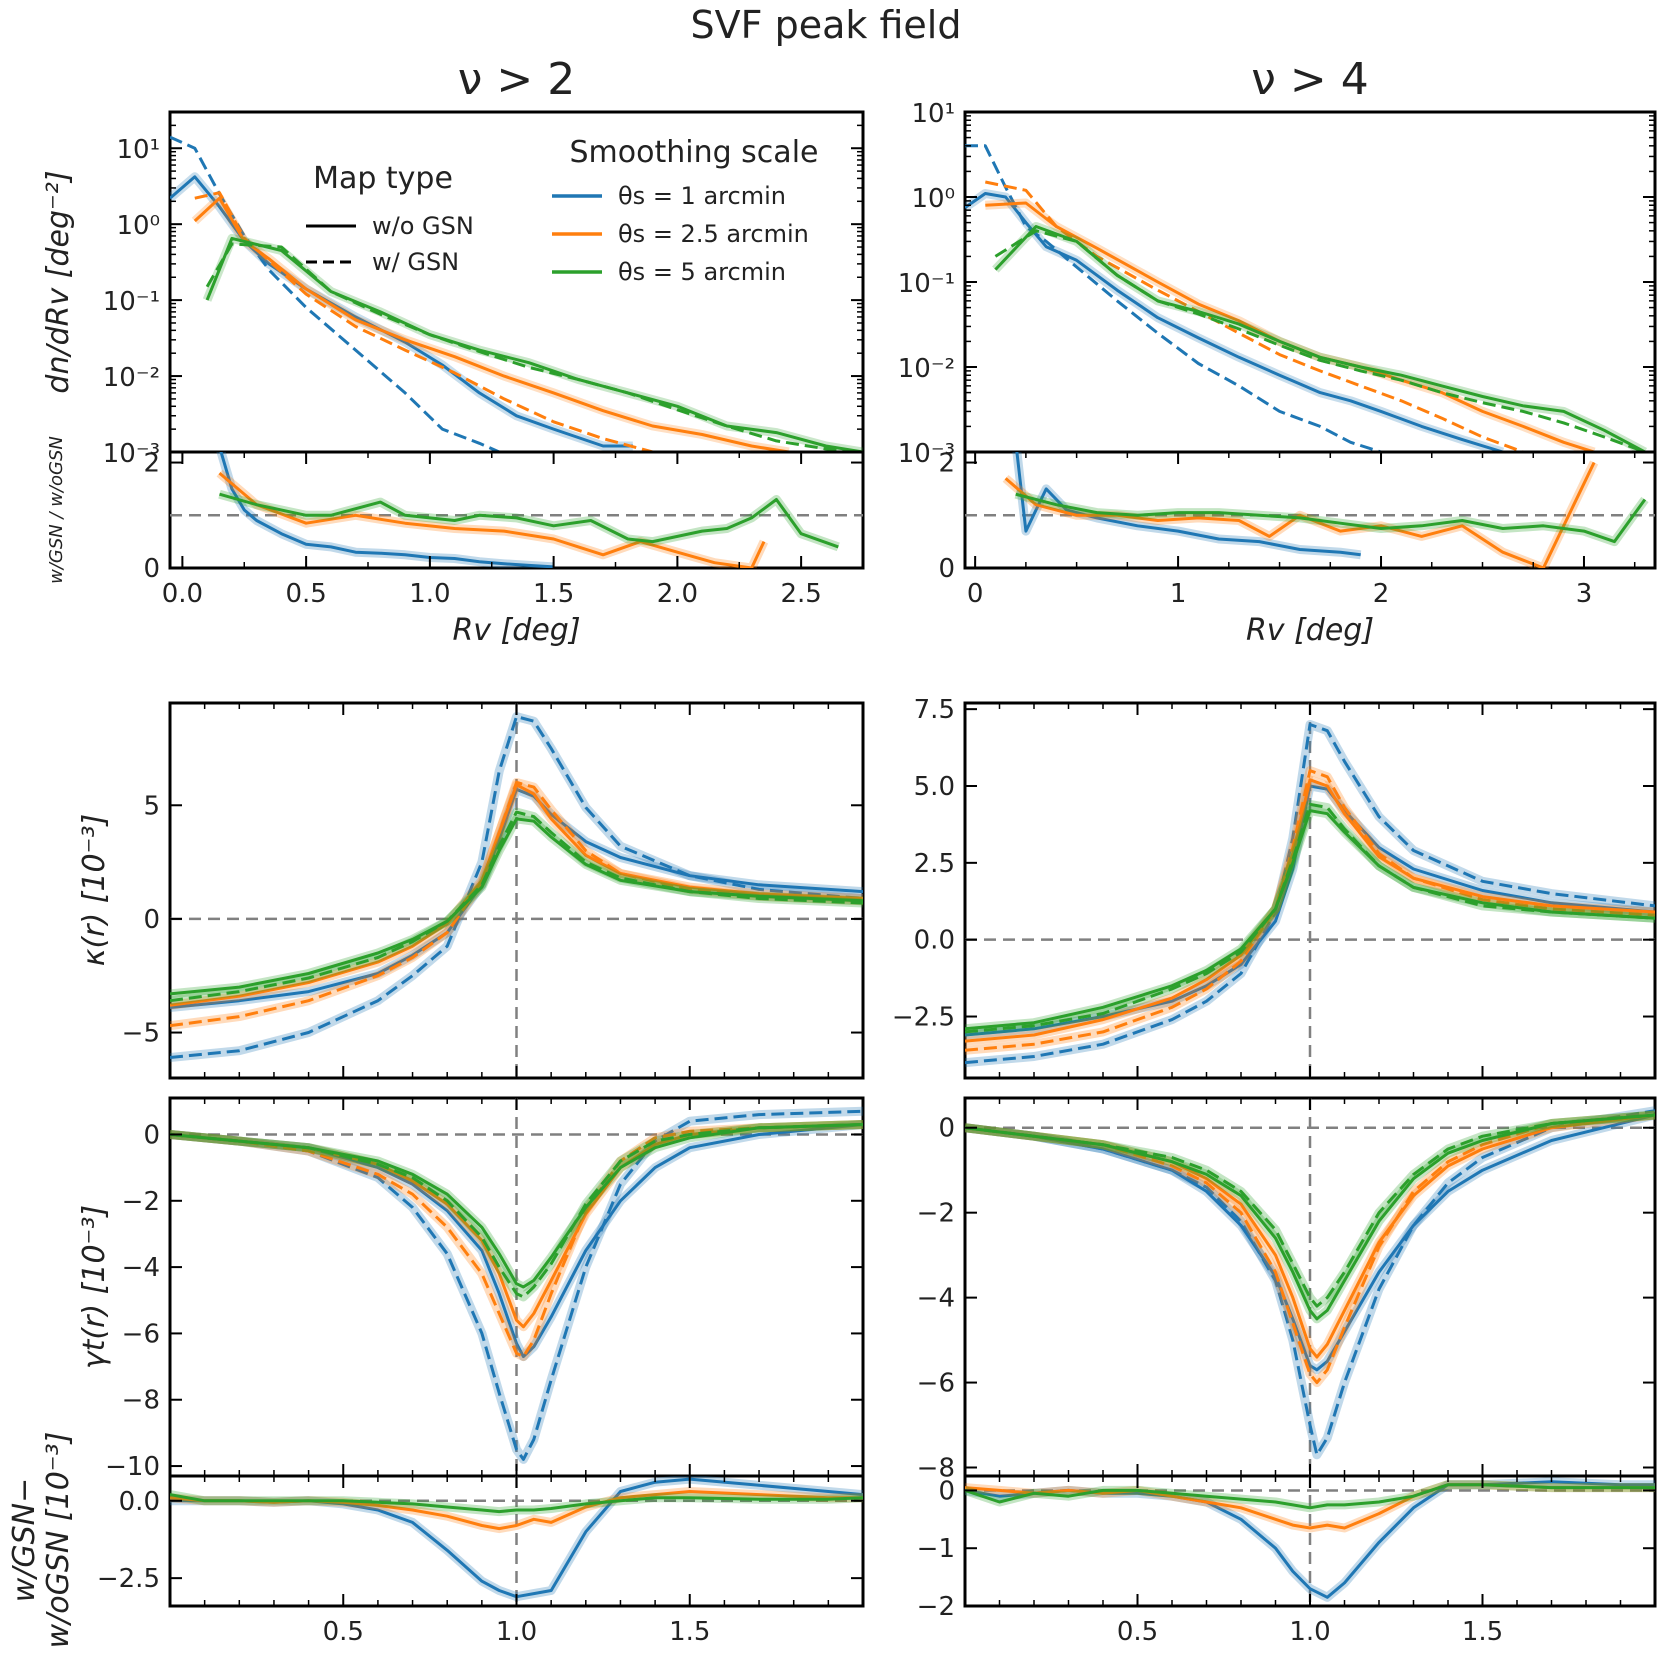  What do you see at coordinates (131, 378) in the screenshot?
I see `nu2-dn-ytick-label: 10⁻²` at bounding box center [131, 378].